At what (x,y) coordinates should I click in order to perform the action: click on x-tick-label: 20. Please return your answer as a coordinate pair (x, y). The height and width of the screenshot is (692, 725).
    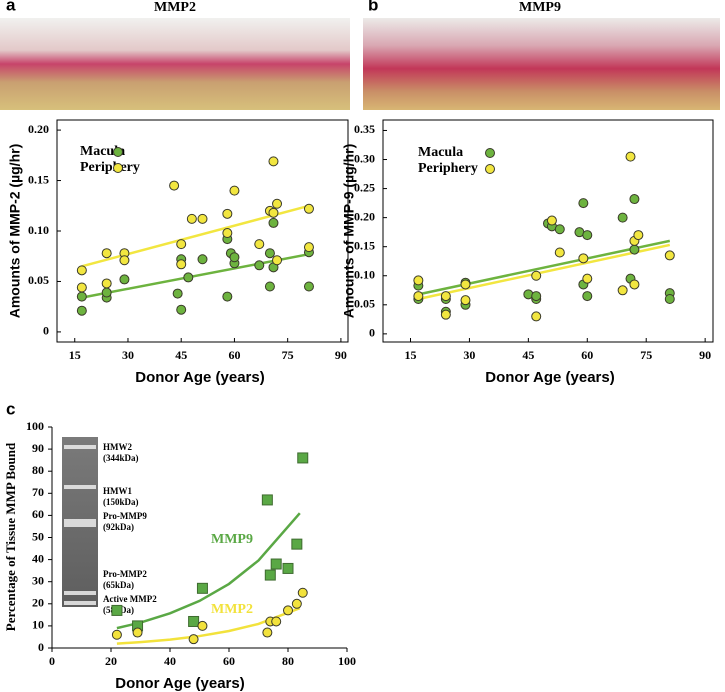
    Looking at the image, I should click on (111, 661).